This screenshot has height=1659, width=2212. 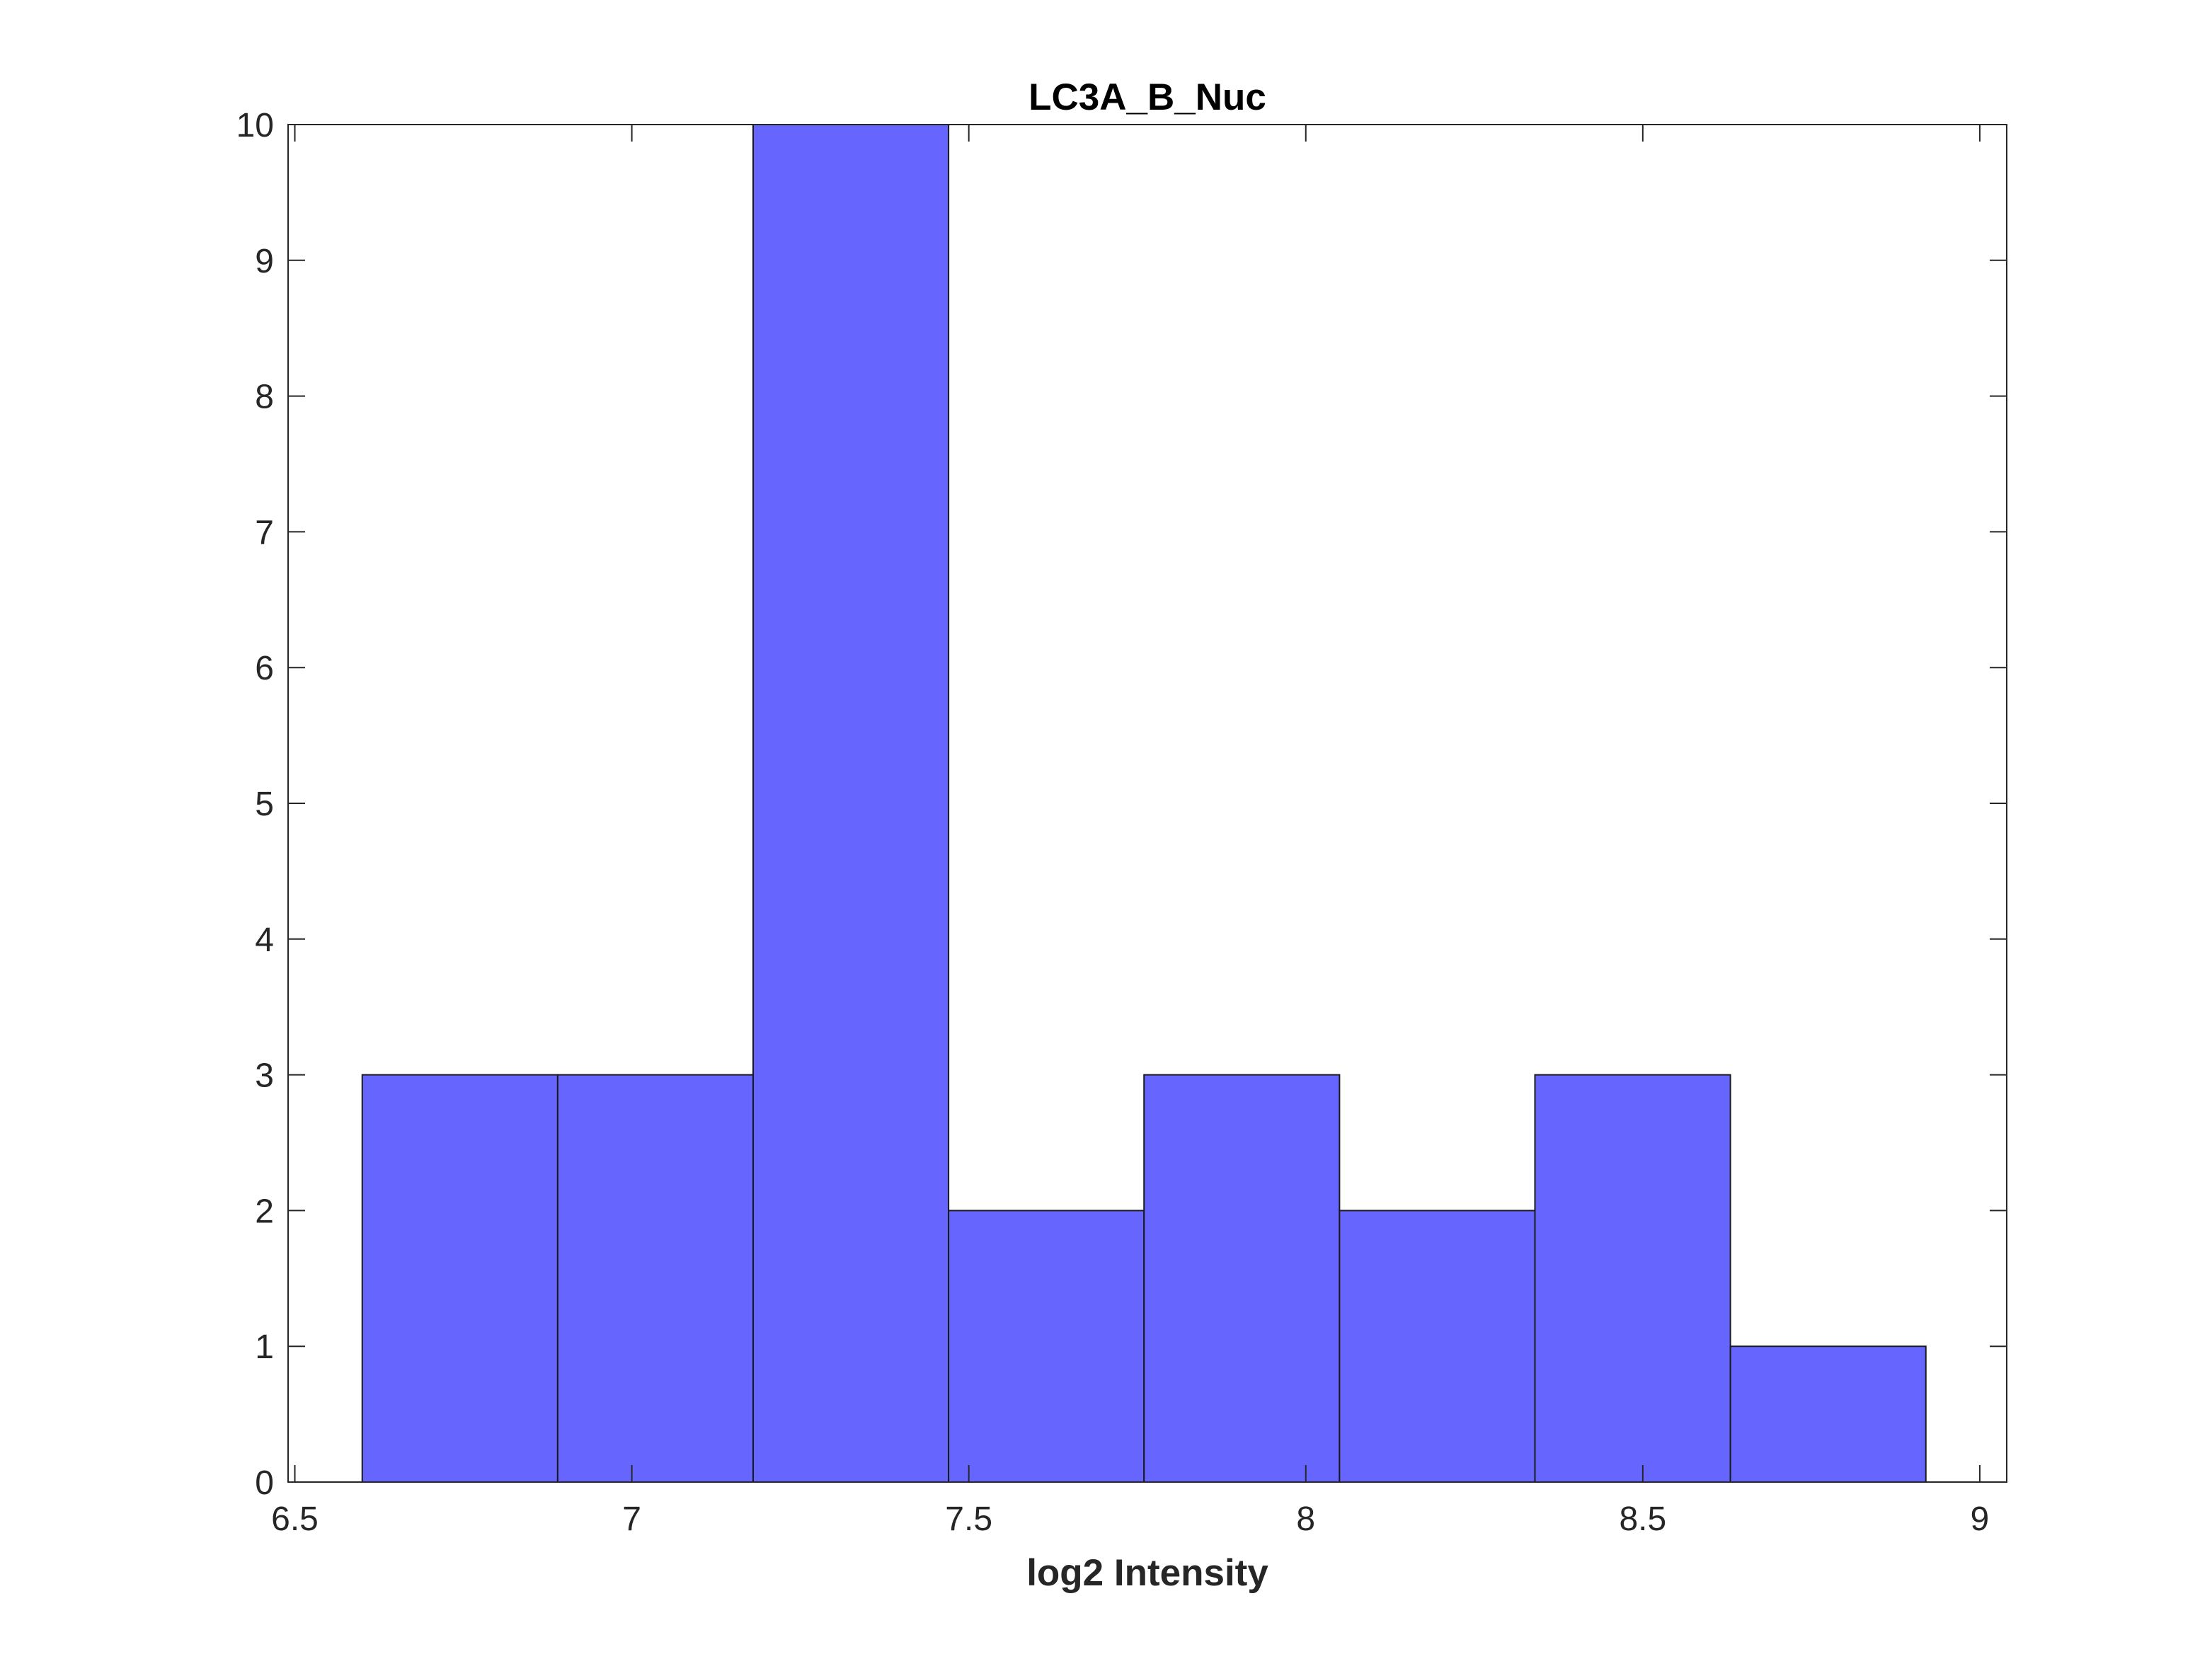 I want to click on x-tick-labels: 6.5 7 7.5 8 8.5 9, so click(x=1130, y=1519).